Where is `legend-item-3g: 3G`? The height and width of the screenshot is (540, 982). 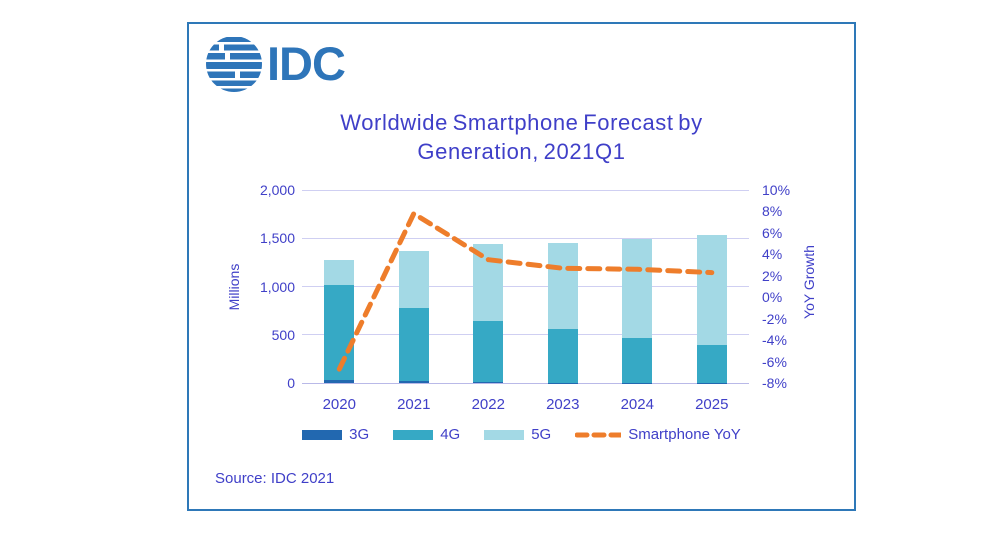 legend-item-3g: 3G is located at coordinates (335, 434).